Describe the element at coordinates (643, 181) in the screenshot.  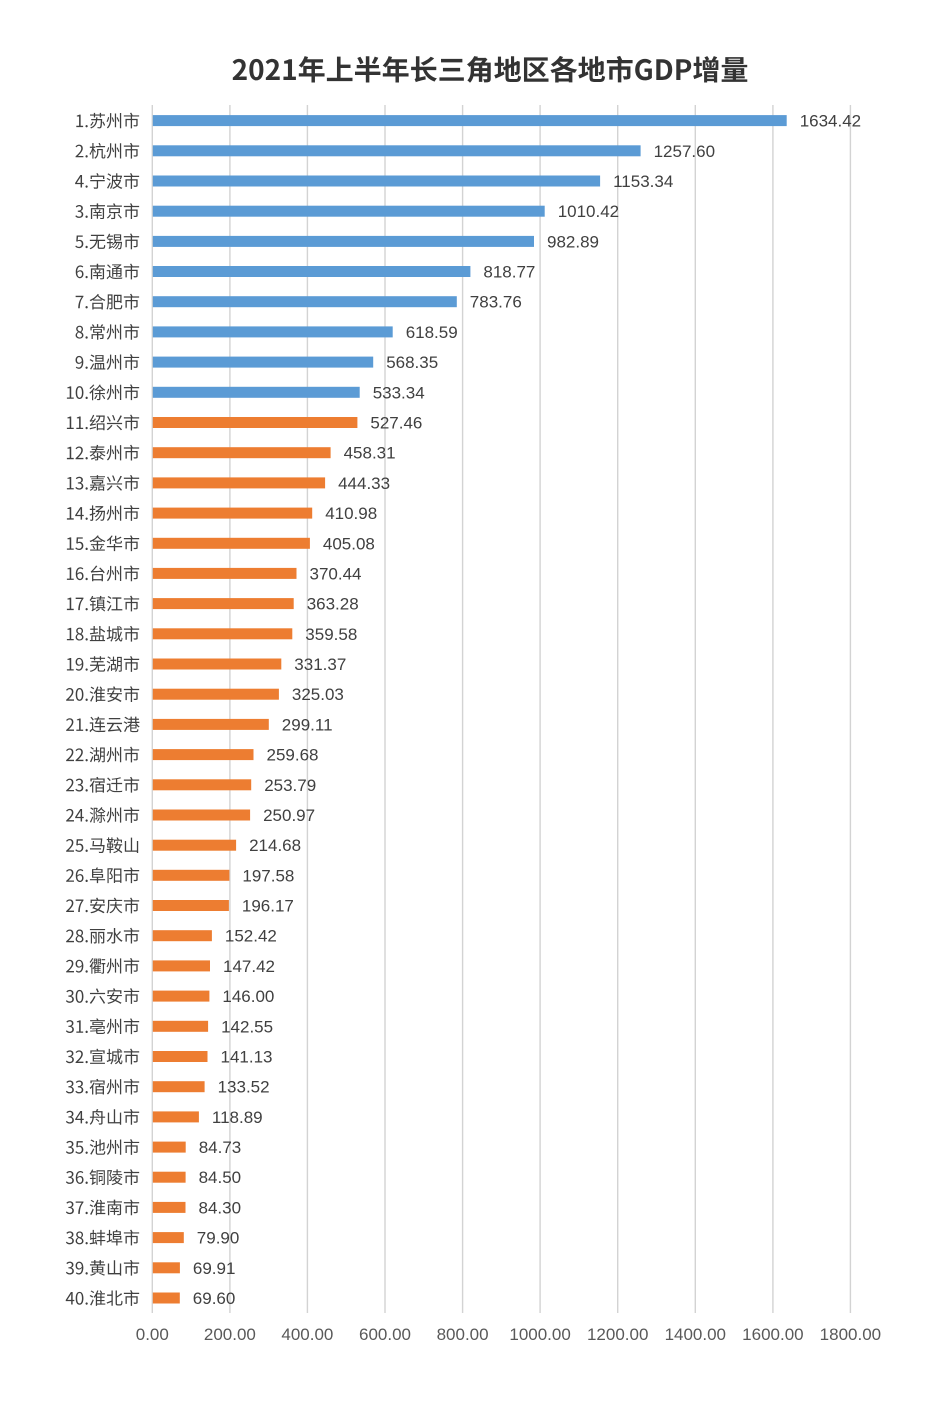
I see `svg-text: 1153.34` at that location.